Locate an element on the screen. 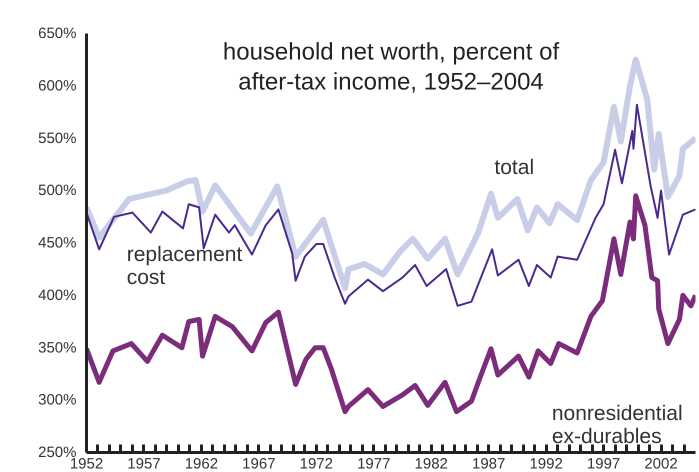 Image resolution: width=699 pixels, height=472 pixels. y-tick-label: 450% is located at coordinates (57, 243).